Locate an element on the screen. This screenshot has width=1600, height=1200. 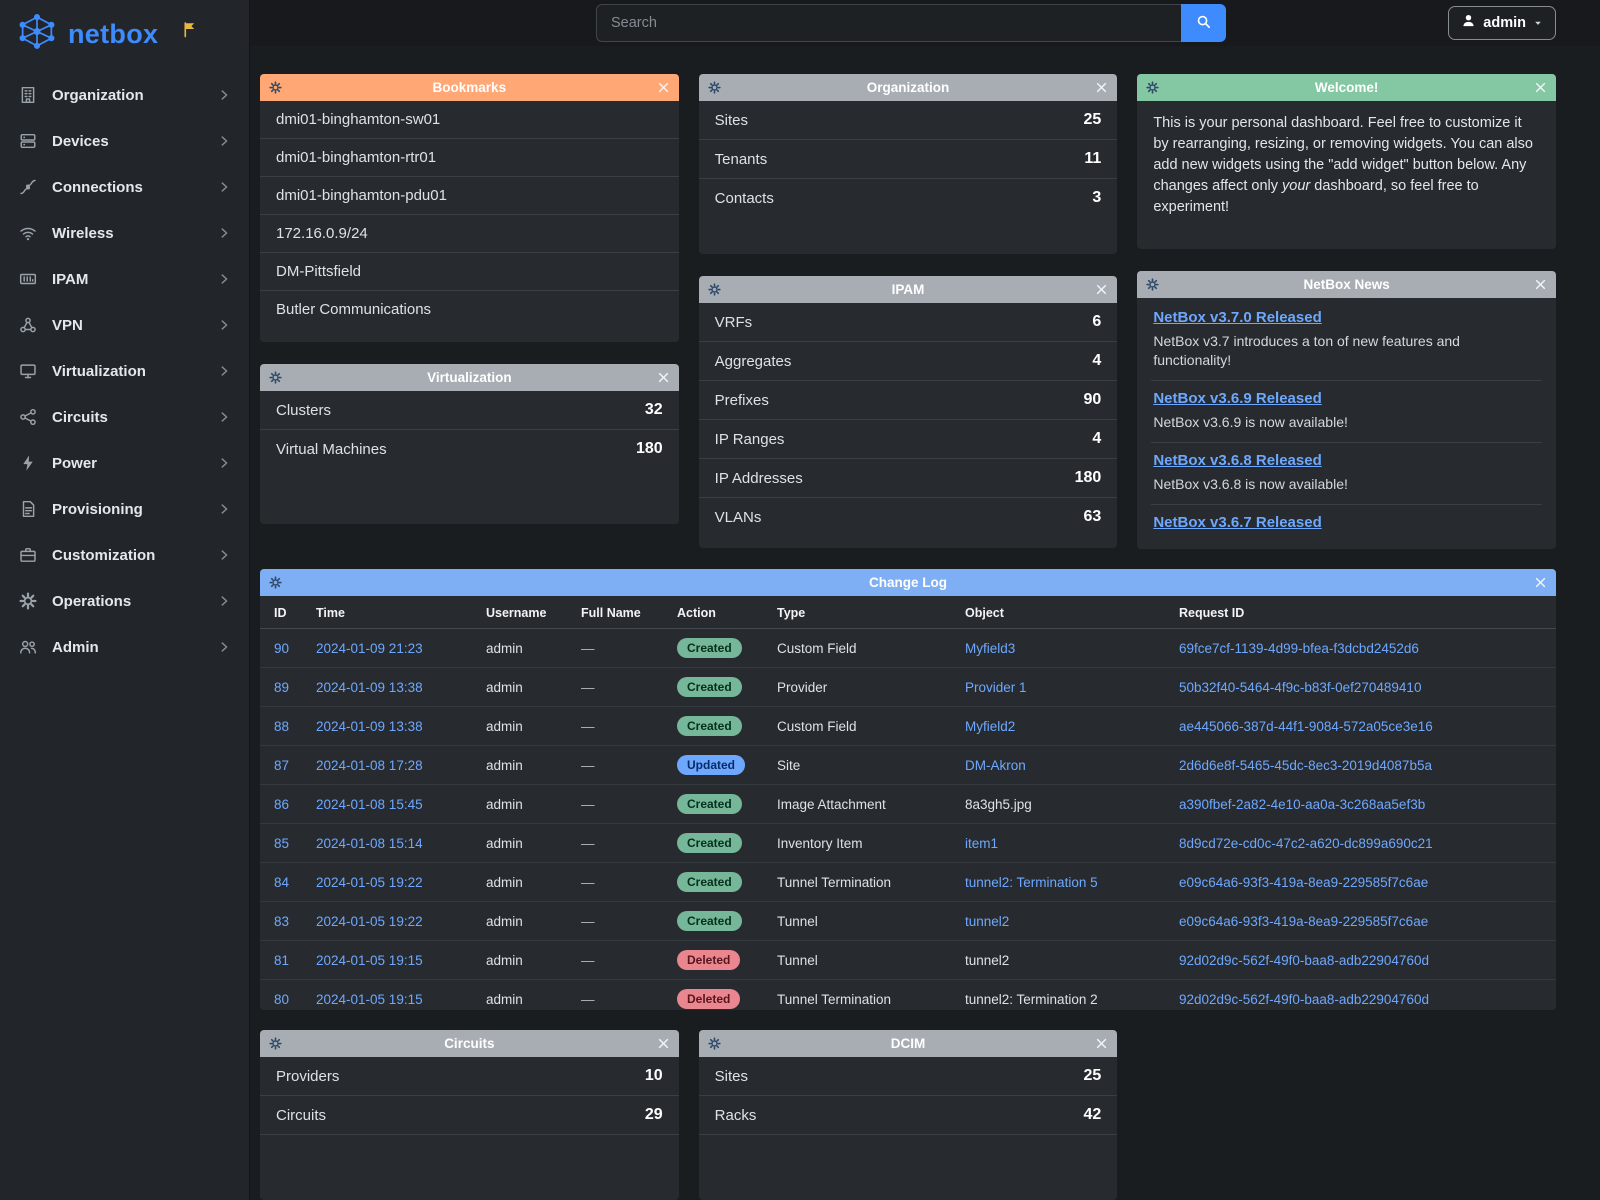
sidebar-item-operations: Operations is located at coordinates (124, 601).